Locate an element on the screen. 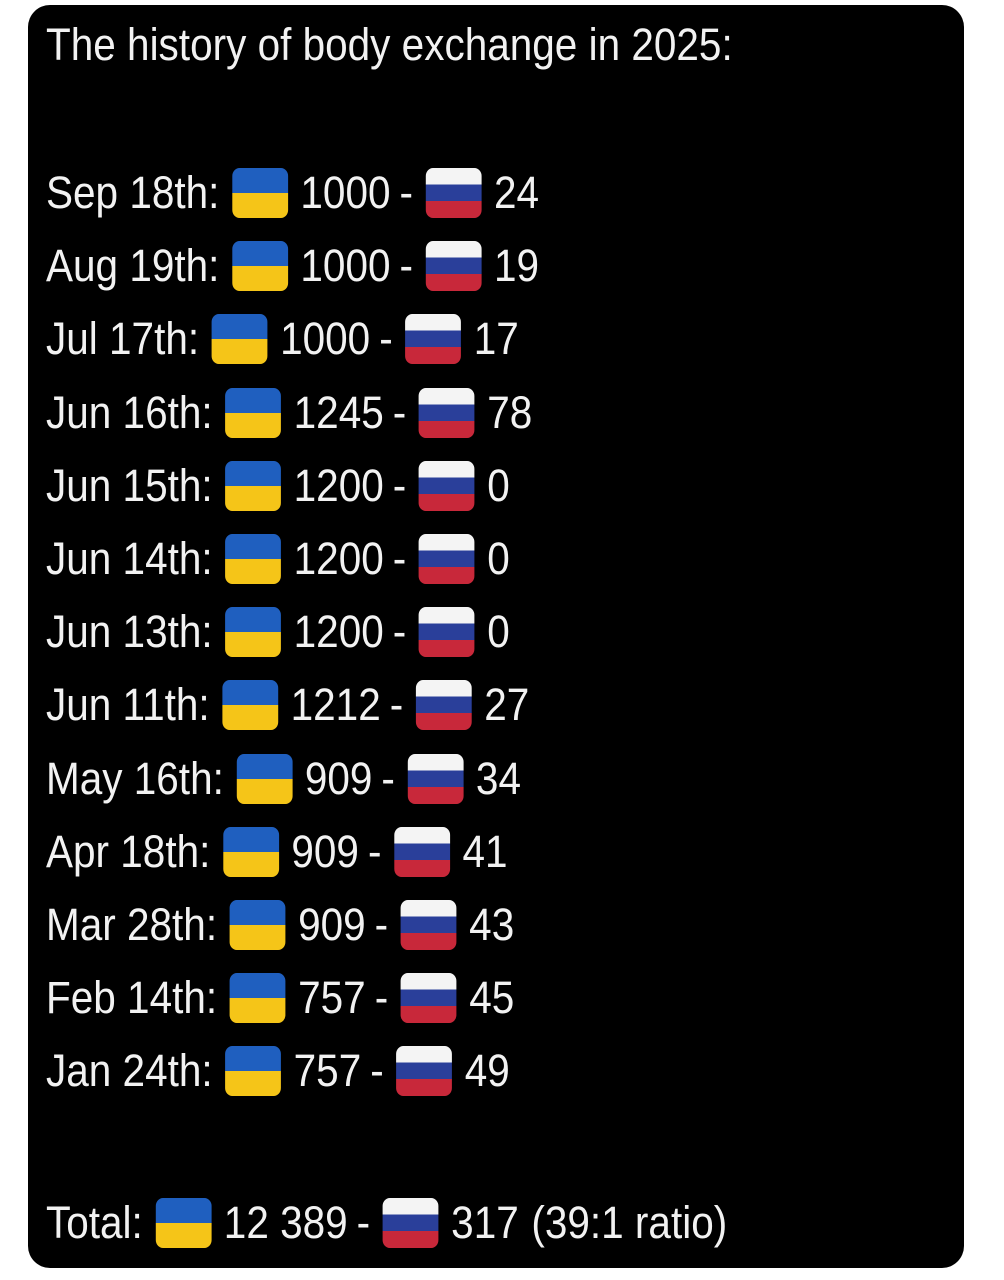  exchange-row: Jan 24th: 757 - 49 is located at coordinates (278, 1071).